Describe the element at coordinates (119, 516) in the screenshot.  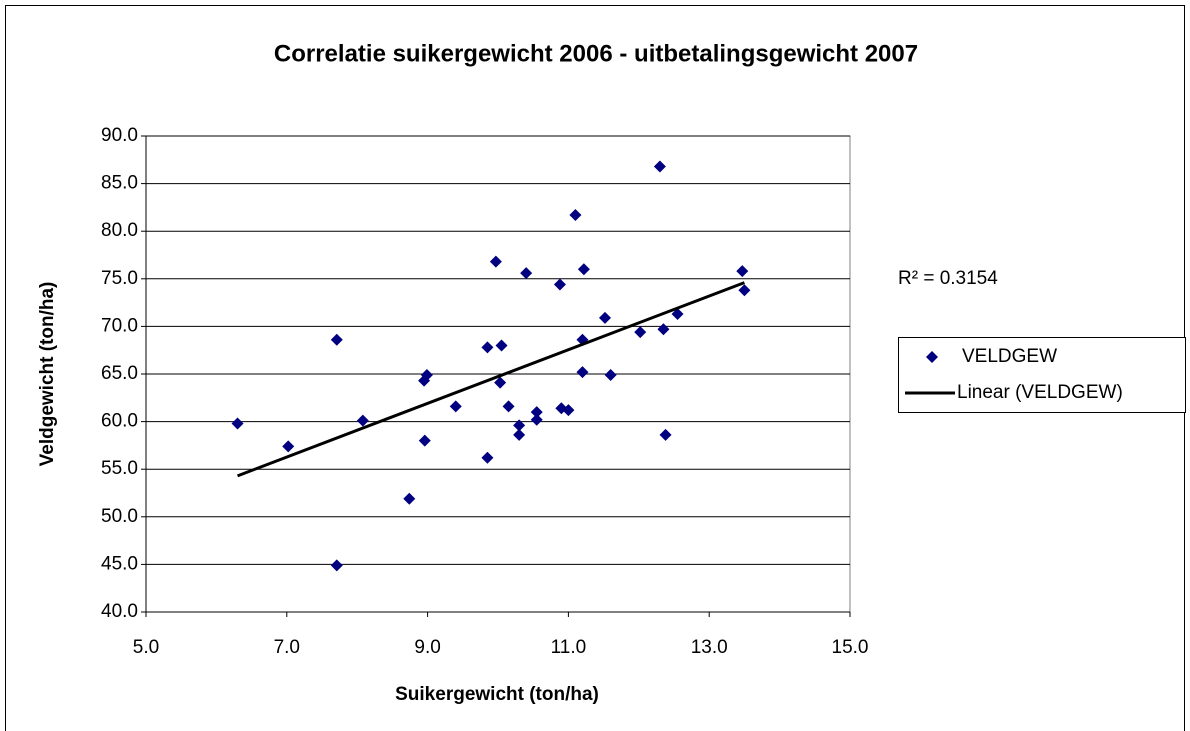
I see `y-tick-label: 50.0` at that location.